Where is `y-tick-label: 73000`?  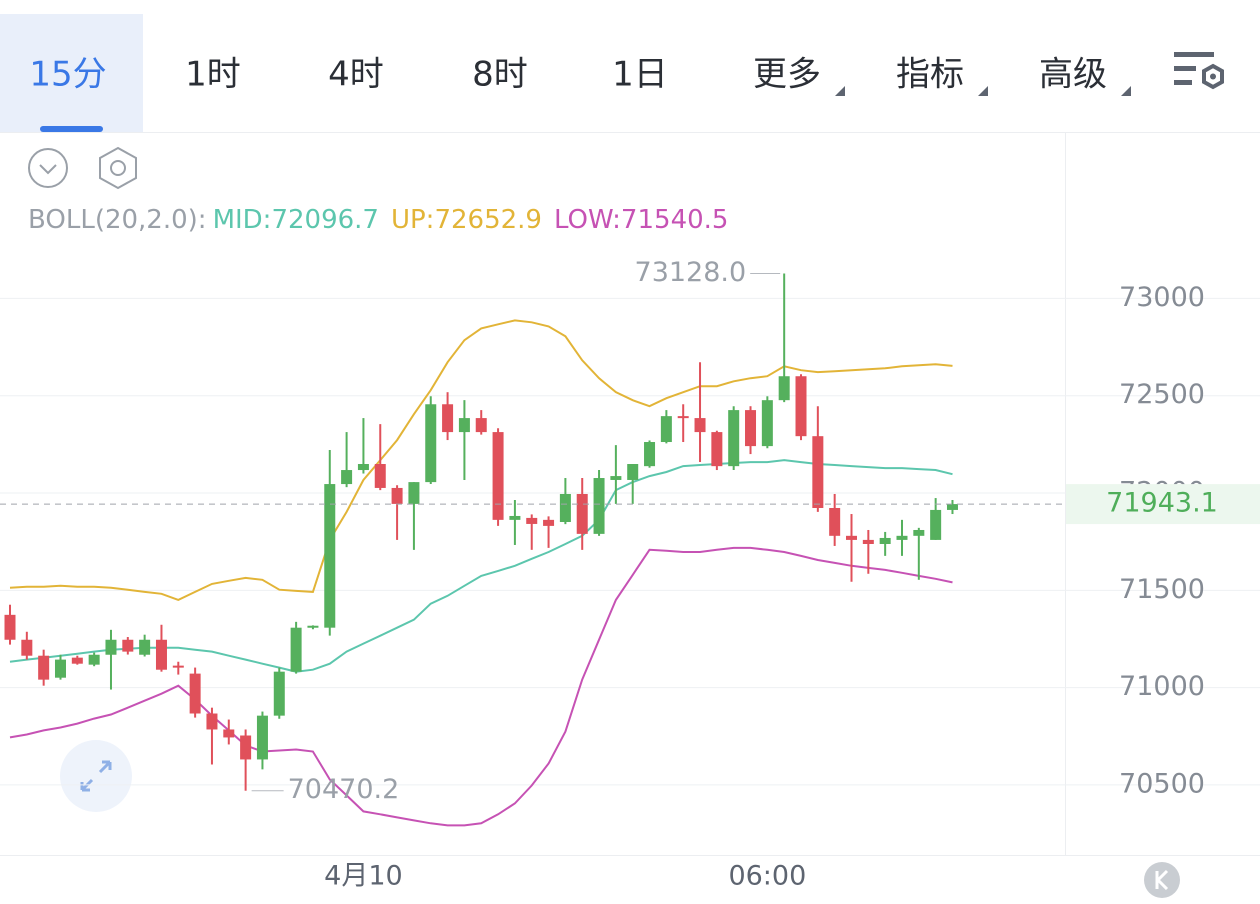 y-tick-label: 73000 is located at coordinates (1162, 297).